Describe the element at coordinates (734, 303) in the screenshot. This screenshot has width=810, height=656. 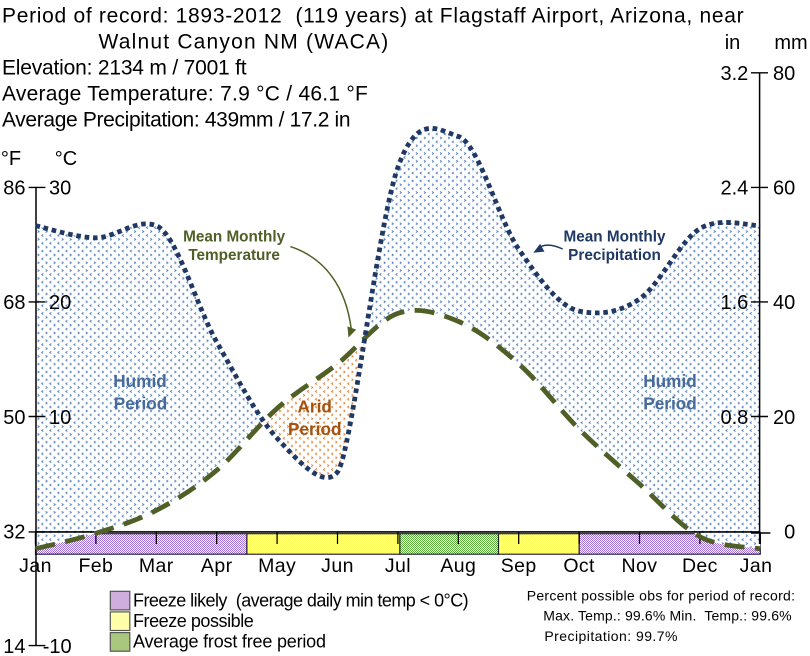
I see `svg-text: 1.6` at that location.